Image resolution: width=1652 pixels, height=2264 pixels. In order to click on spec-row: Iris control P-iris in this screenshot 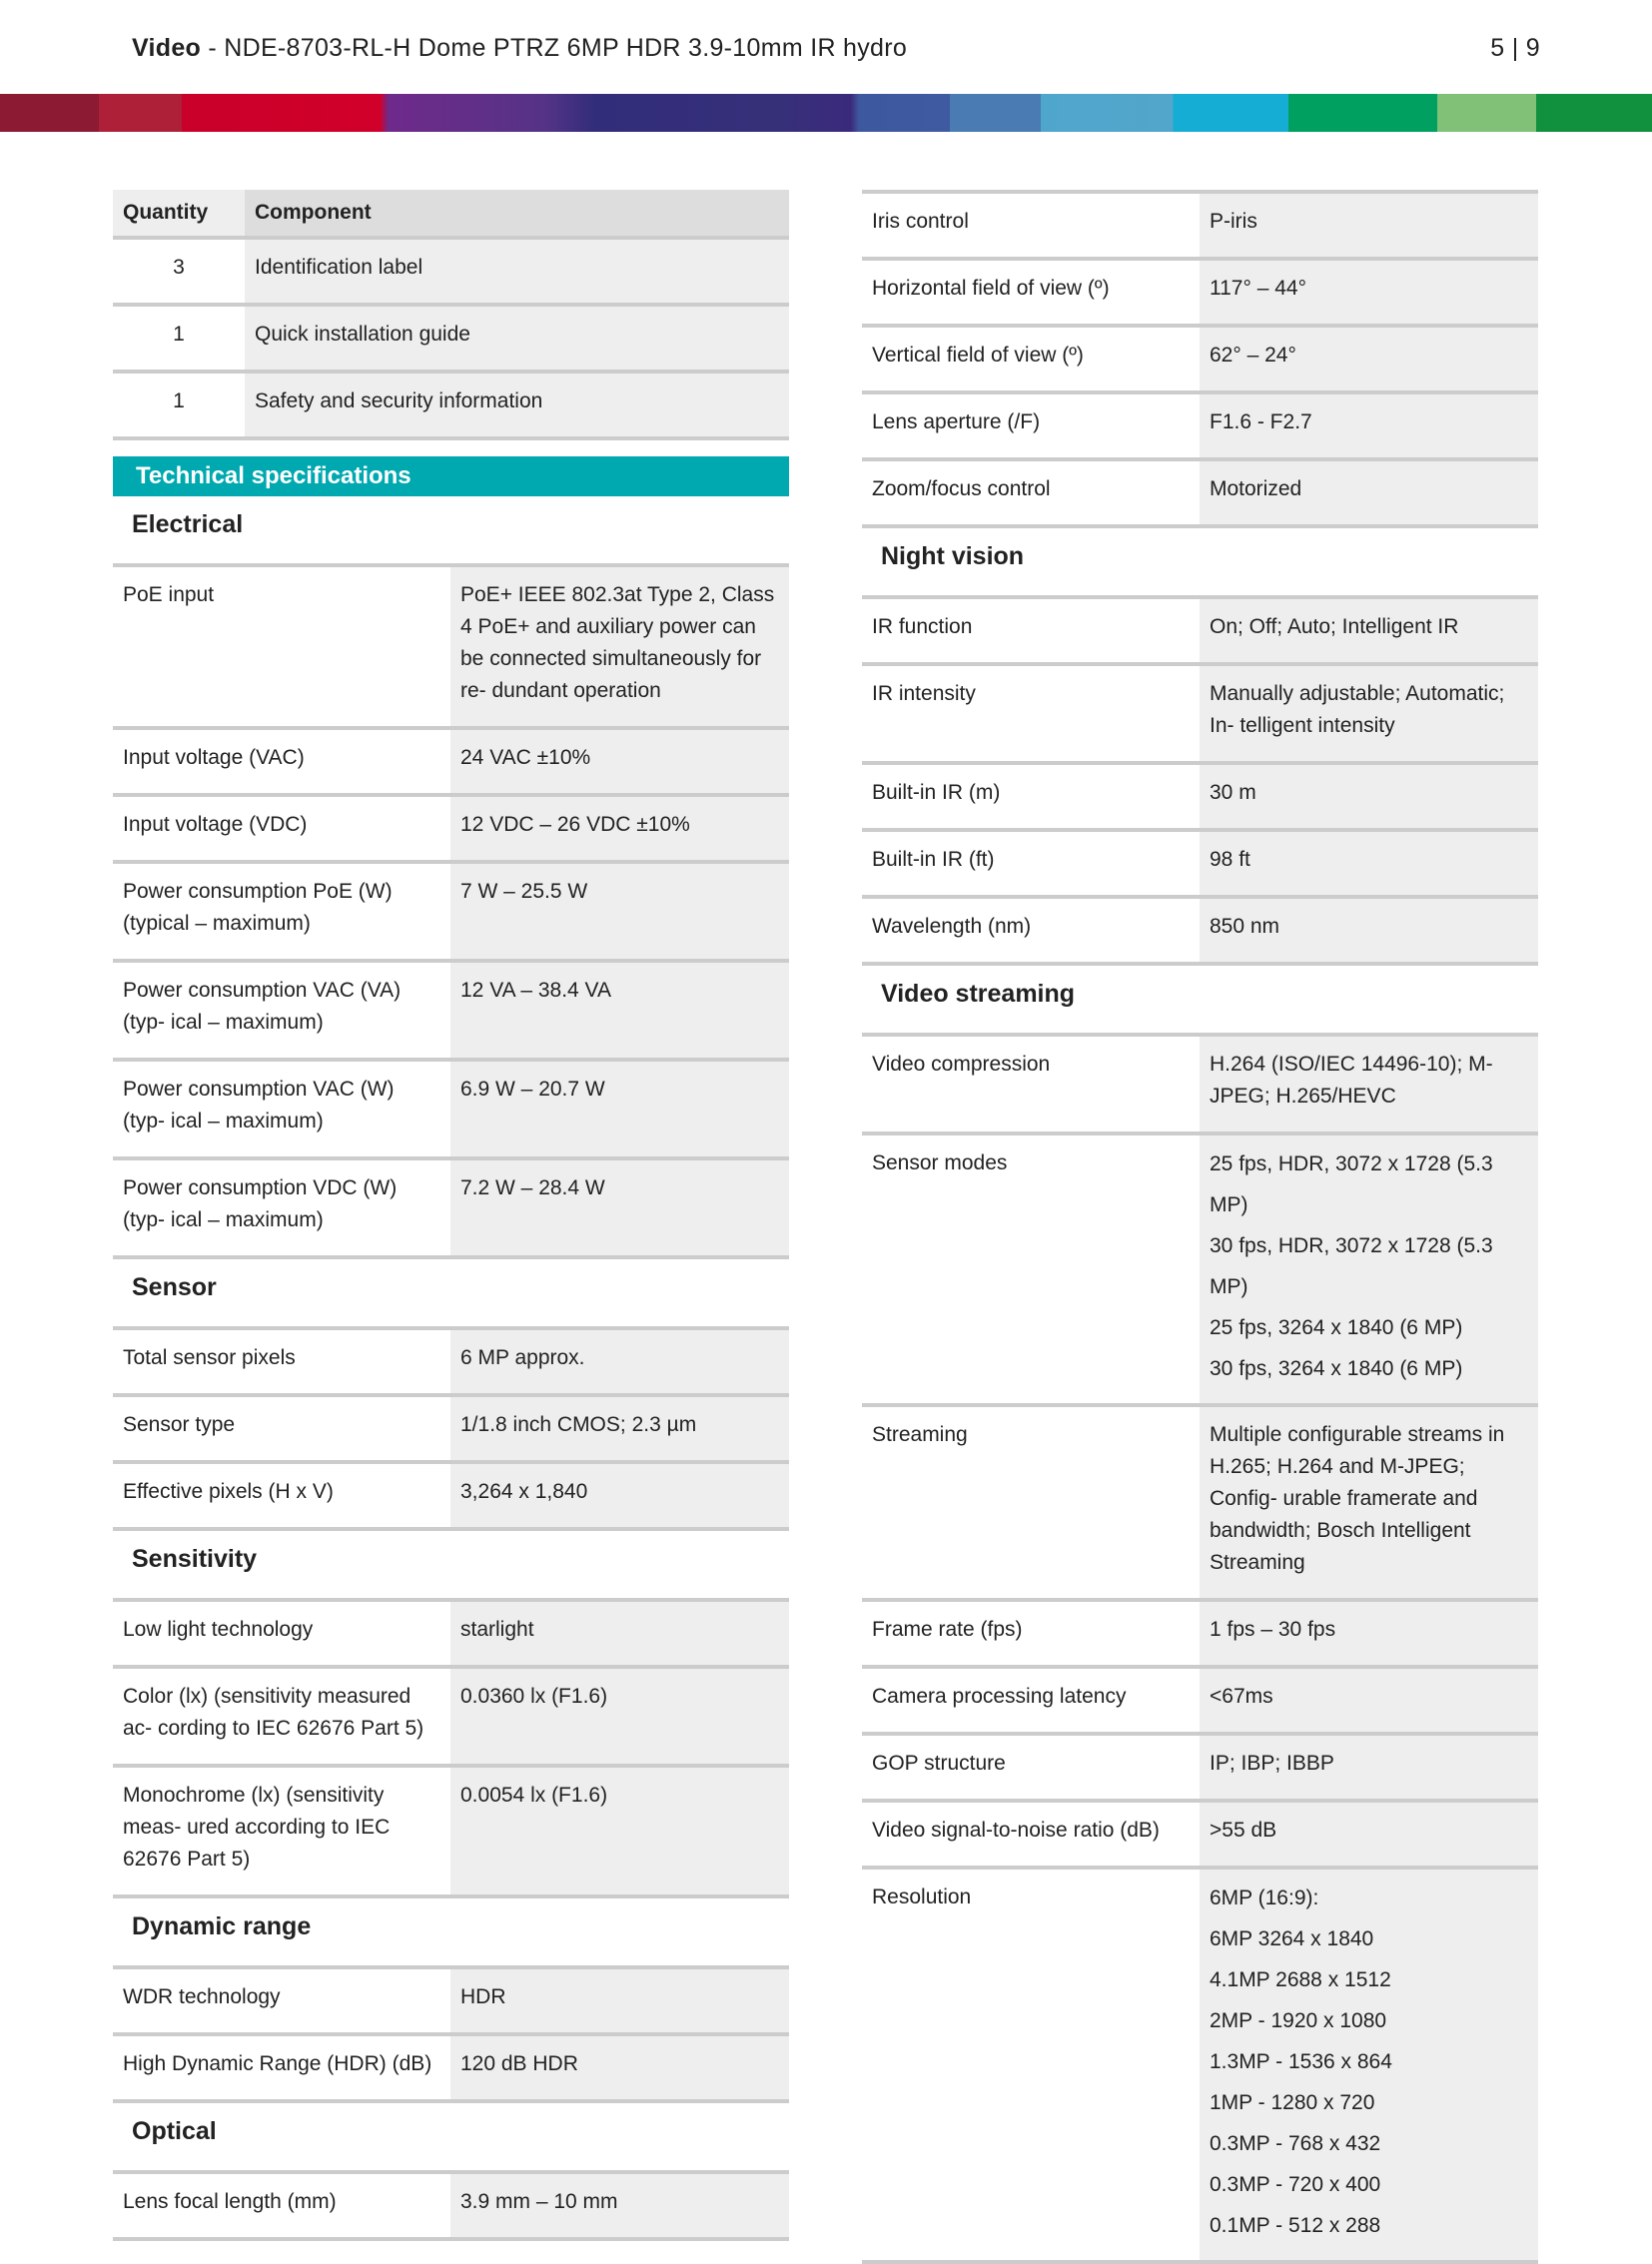, I will do `click(1200, 227)`.